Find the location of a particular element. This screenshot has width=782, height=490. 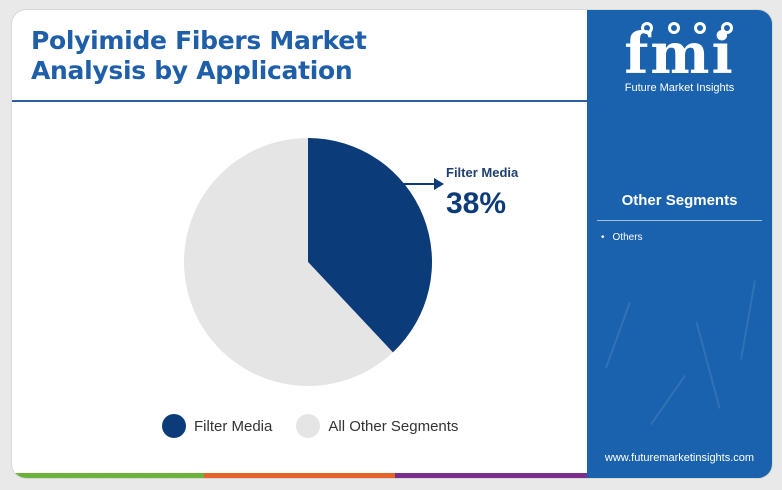

callout: Filter Media 38% is located at coordinates (460, 192).